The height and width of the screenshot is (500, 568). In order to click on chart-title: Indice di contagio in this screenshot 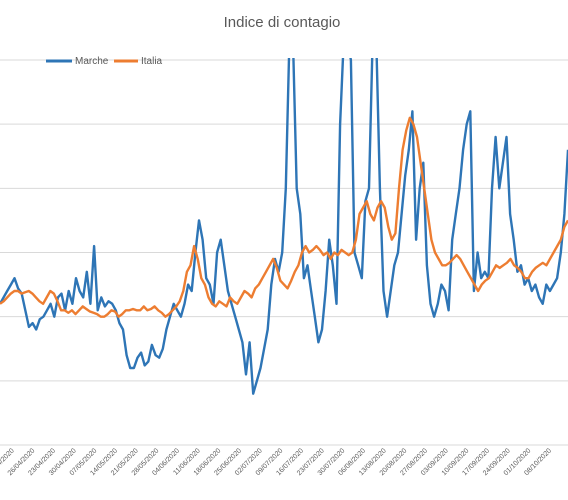, I will do `click(282, 22)`.